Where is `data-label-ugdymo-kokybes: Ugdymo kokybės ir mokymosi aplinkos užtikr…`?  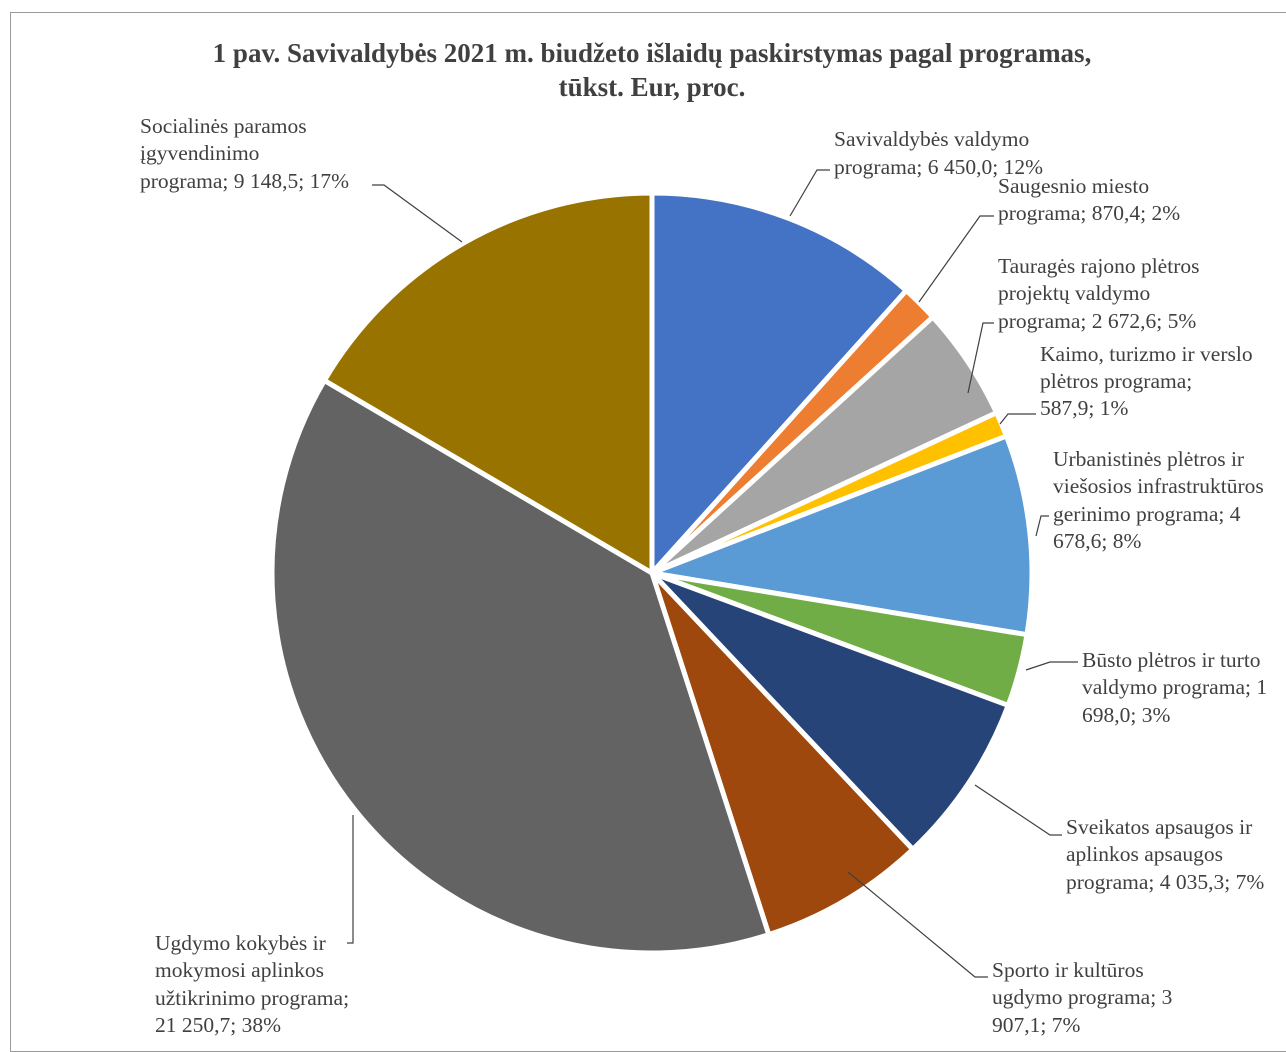 data-label-ugdymo-kokybes: Ugdymo kokybės ir mokymosi aplinkos užtikr… is located at coordinates (252, 983).